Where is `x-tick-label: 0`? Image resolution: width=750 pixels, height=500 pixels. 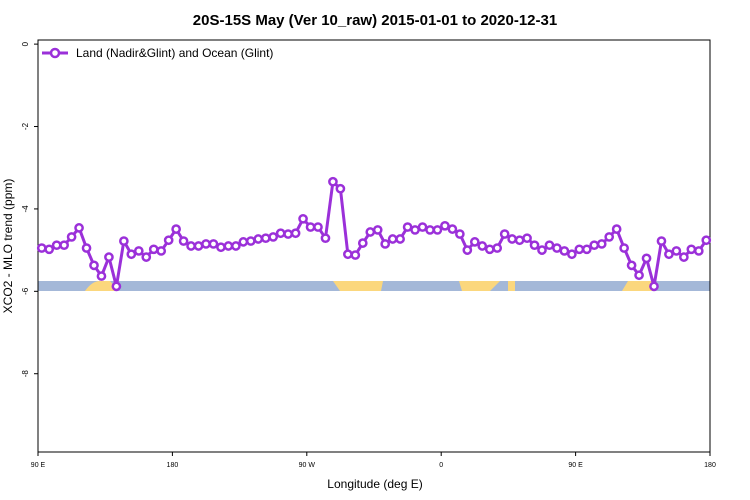
x-tick-label: 0 is located at coordinates (441, 465).